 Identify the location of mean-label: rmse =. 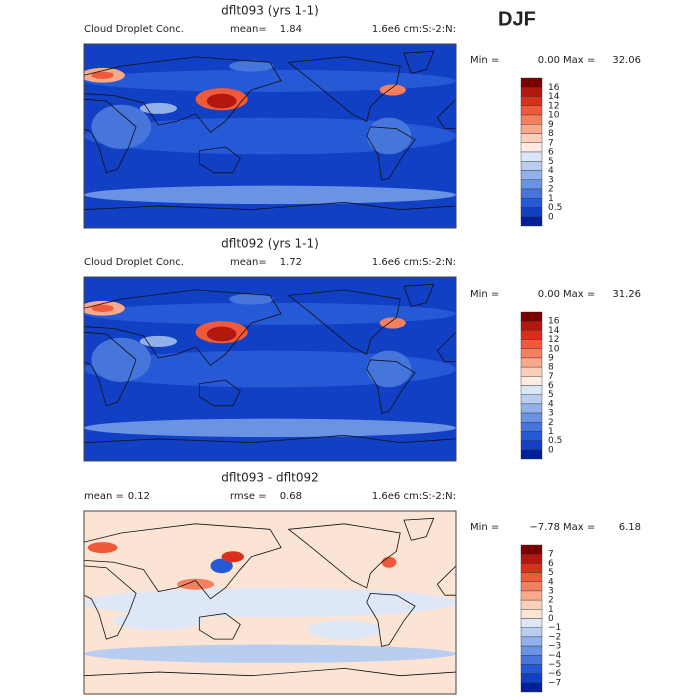
(248, 496).